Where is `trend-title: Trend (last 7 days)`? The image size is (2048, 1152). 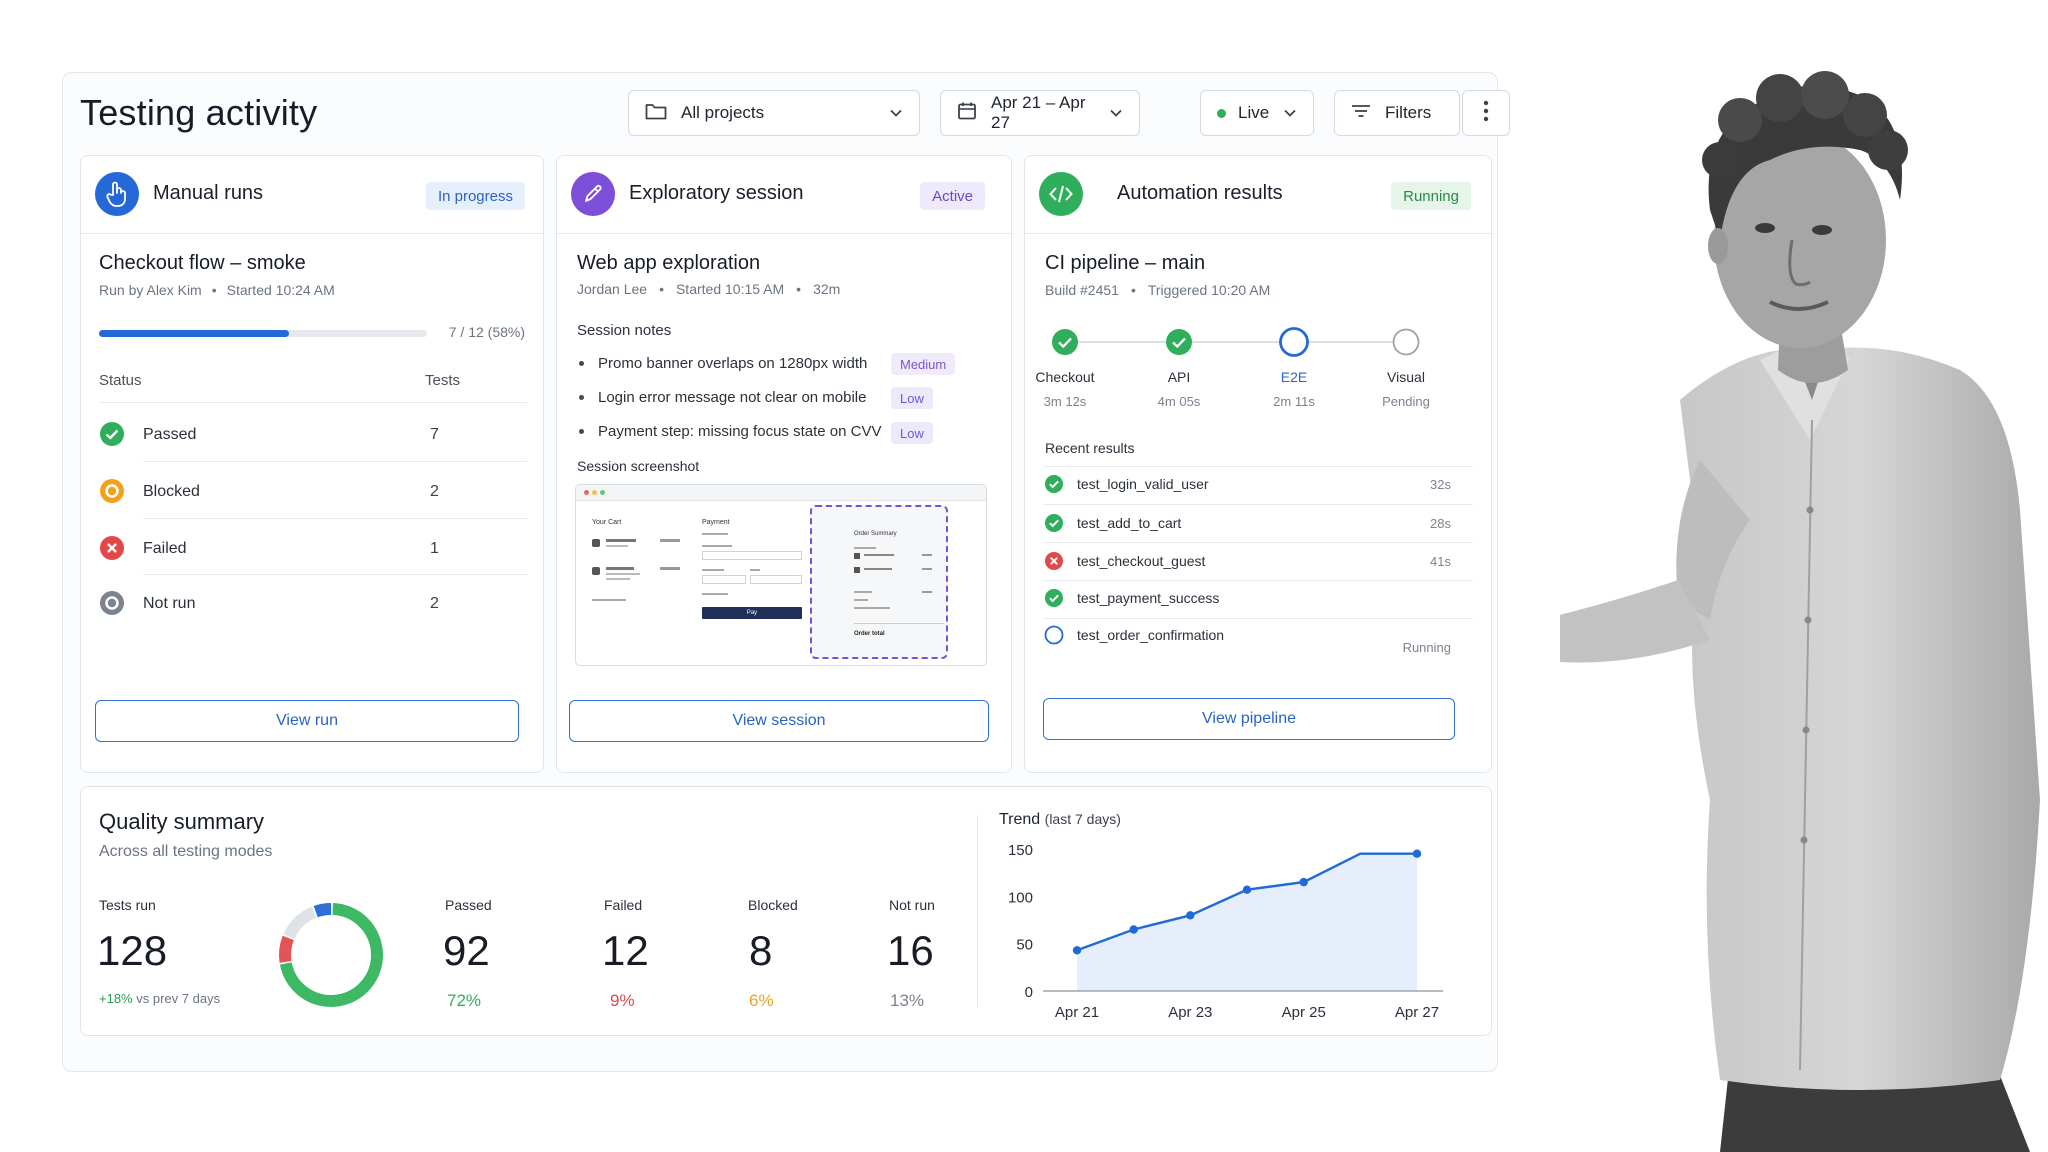 trend-title: Trend (last 7 days) is located at coordinates (1060, 819).